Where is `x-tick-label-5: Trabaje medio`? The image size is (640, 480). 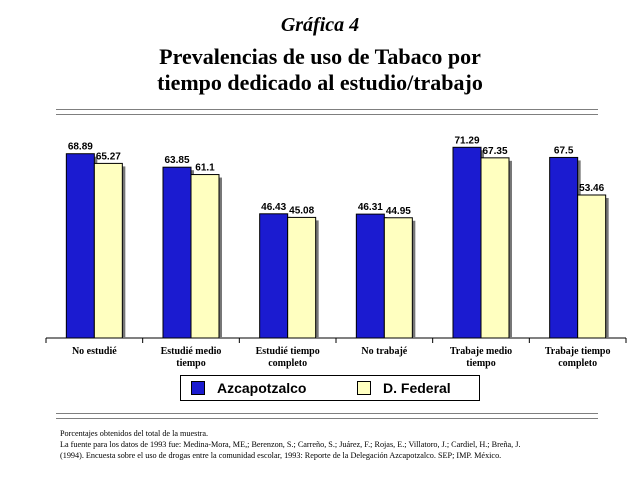
x-tick-label-5: Trabaje medio is located at coordinates (481, 351).